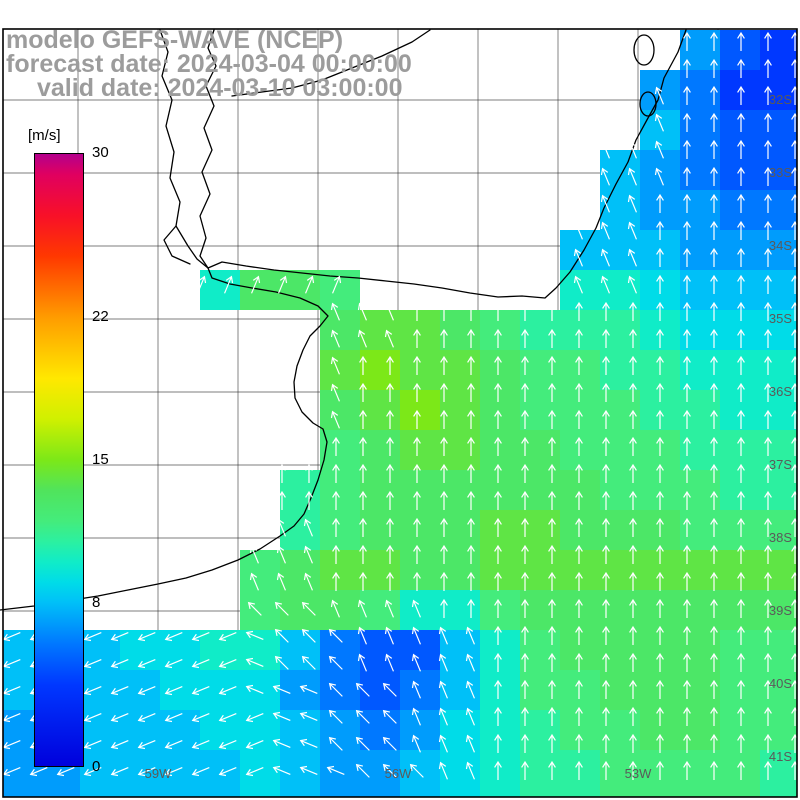 This screenshot has height=800, width=800. Describe the element at coordinates (780, 610) in the screenshot. I see `lat-axis-label: 39S` at that location.